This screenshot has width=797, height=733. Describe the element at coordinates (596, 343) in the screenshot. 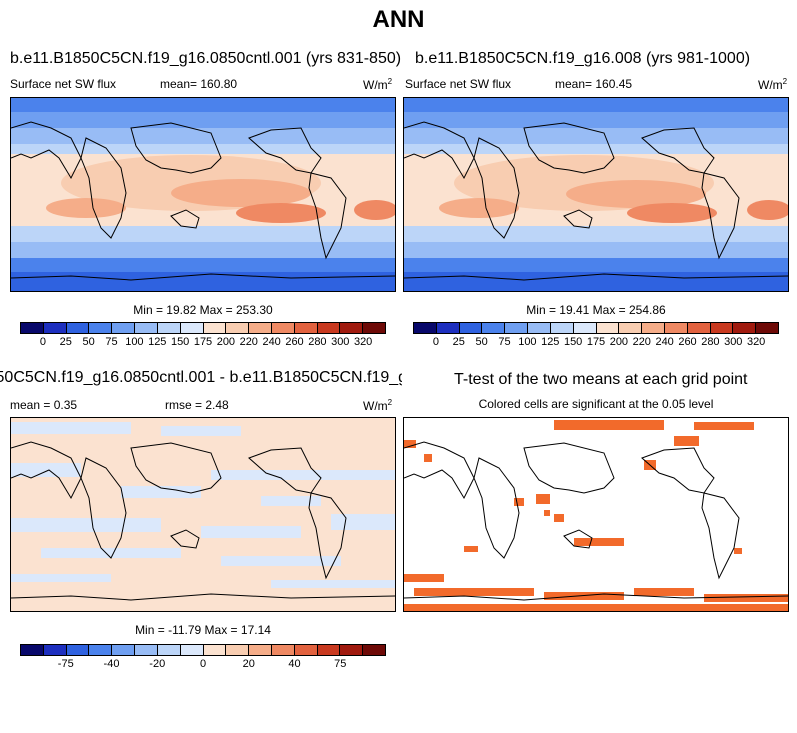

I see `panel2-colorbar-labels: 0 25 50 75 100 125 150 175 200 220 240 260 280 300 320` at that location.